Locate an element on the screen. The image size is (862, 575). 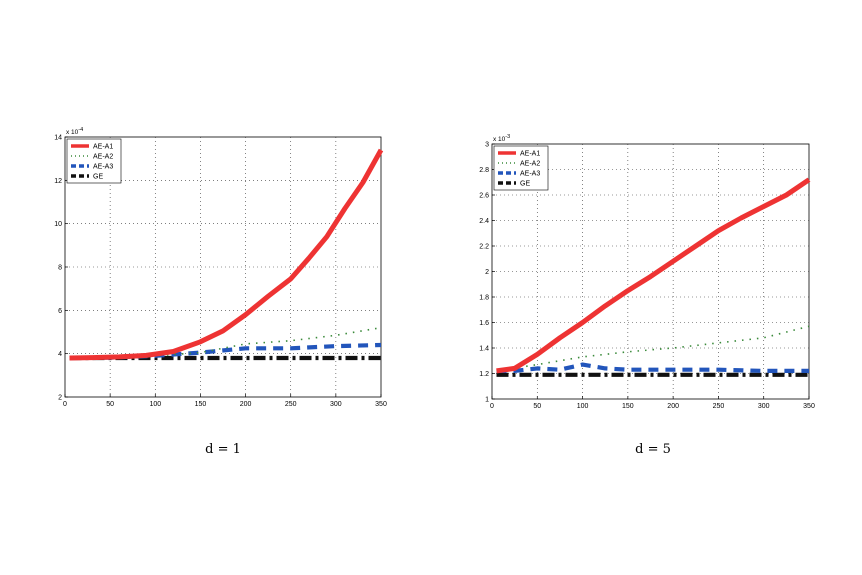
y-tick-label: 3 is located at coordinates (487, 145).